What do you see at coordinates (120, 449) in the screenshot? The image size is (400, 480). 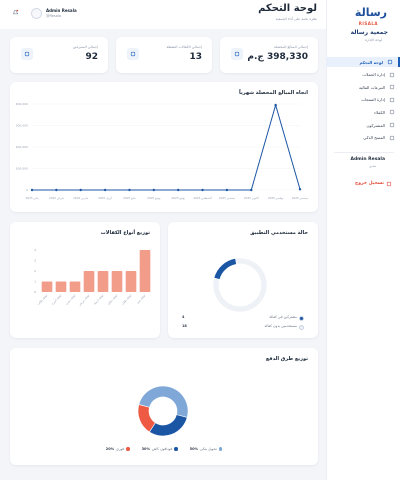 I see `legend-label: فوري` at bounding box center [120, 449].